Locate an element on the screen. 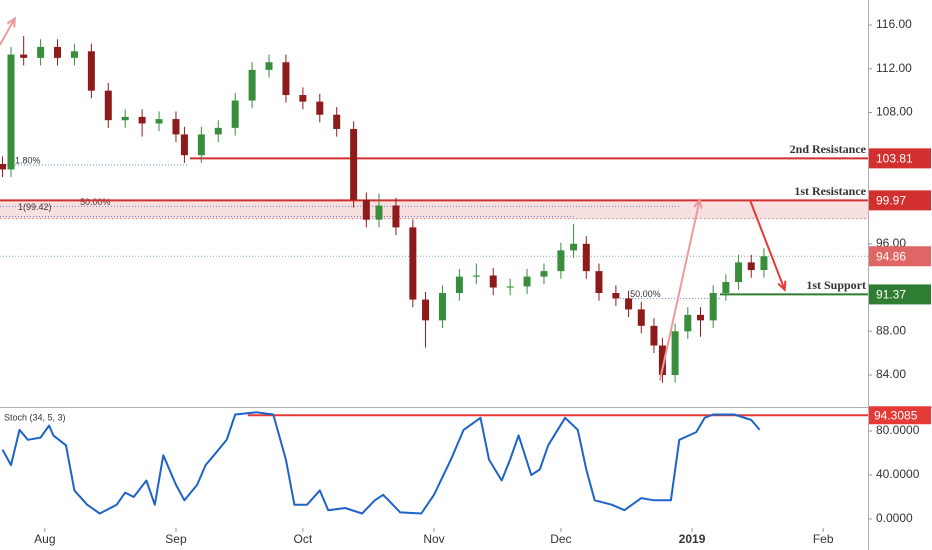  last-price-label: 94.86 is located at coordinates (891, 256).